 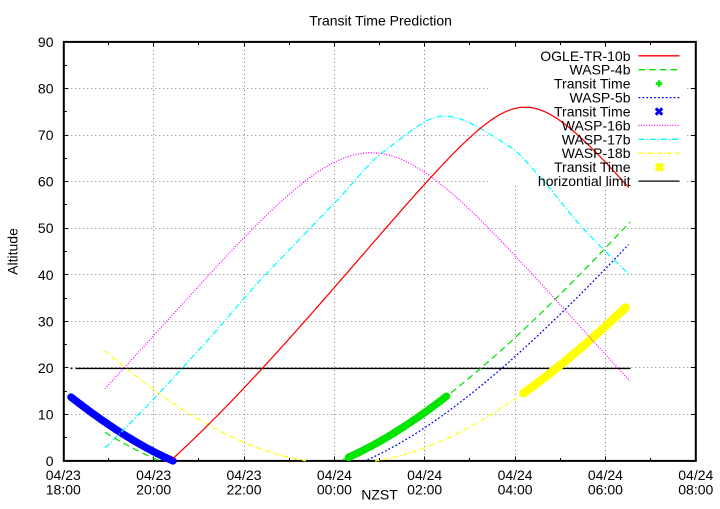 I want to click on svg-text: 60, so click(x=46, y=182).